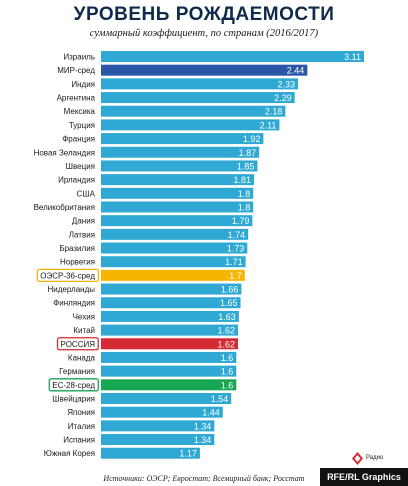 The image size is (408, 486). Describe the element at coordinates (243, 180) in the screenshot. I see `value-label: 1.81` at that location.